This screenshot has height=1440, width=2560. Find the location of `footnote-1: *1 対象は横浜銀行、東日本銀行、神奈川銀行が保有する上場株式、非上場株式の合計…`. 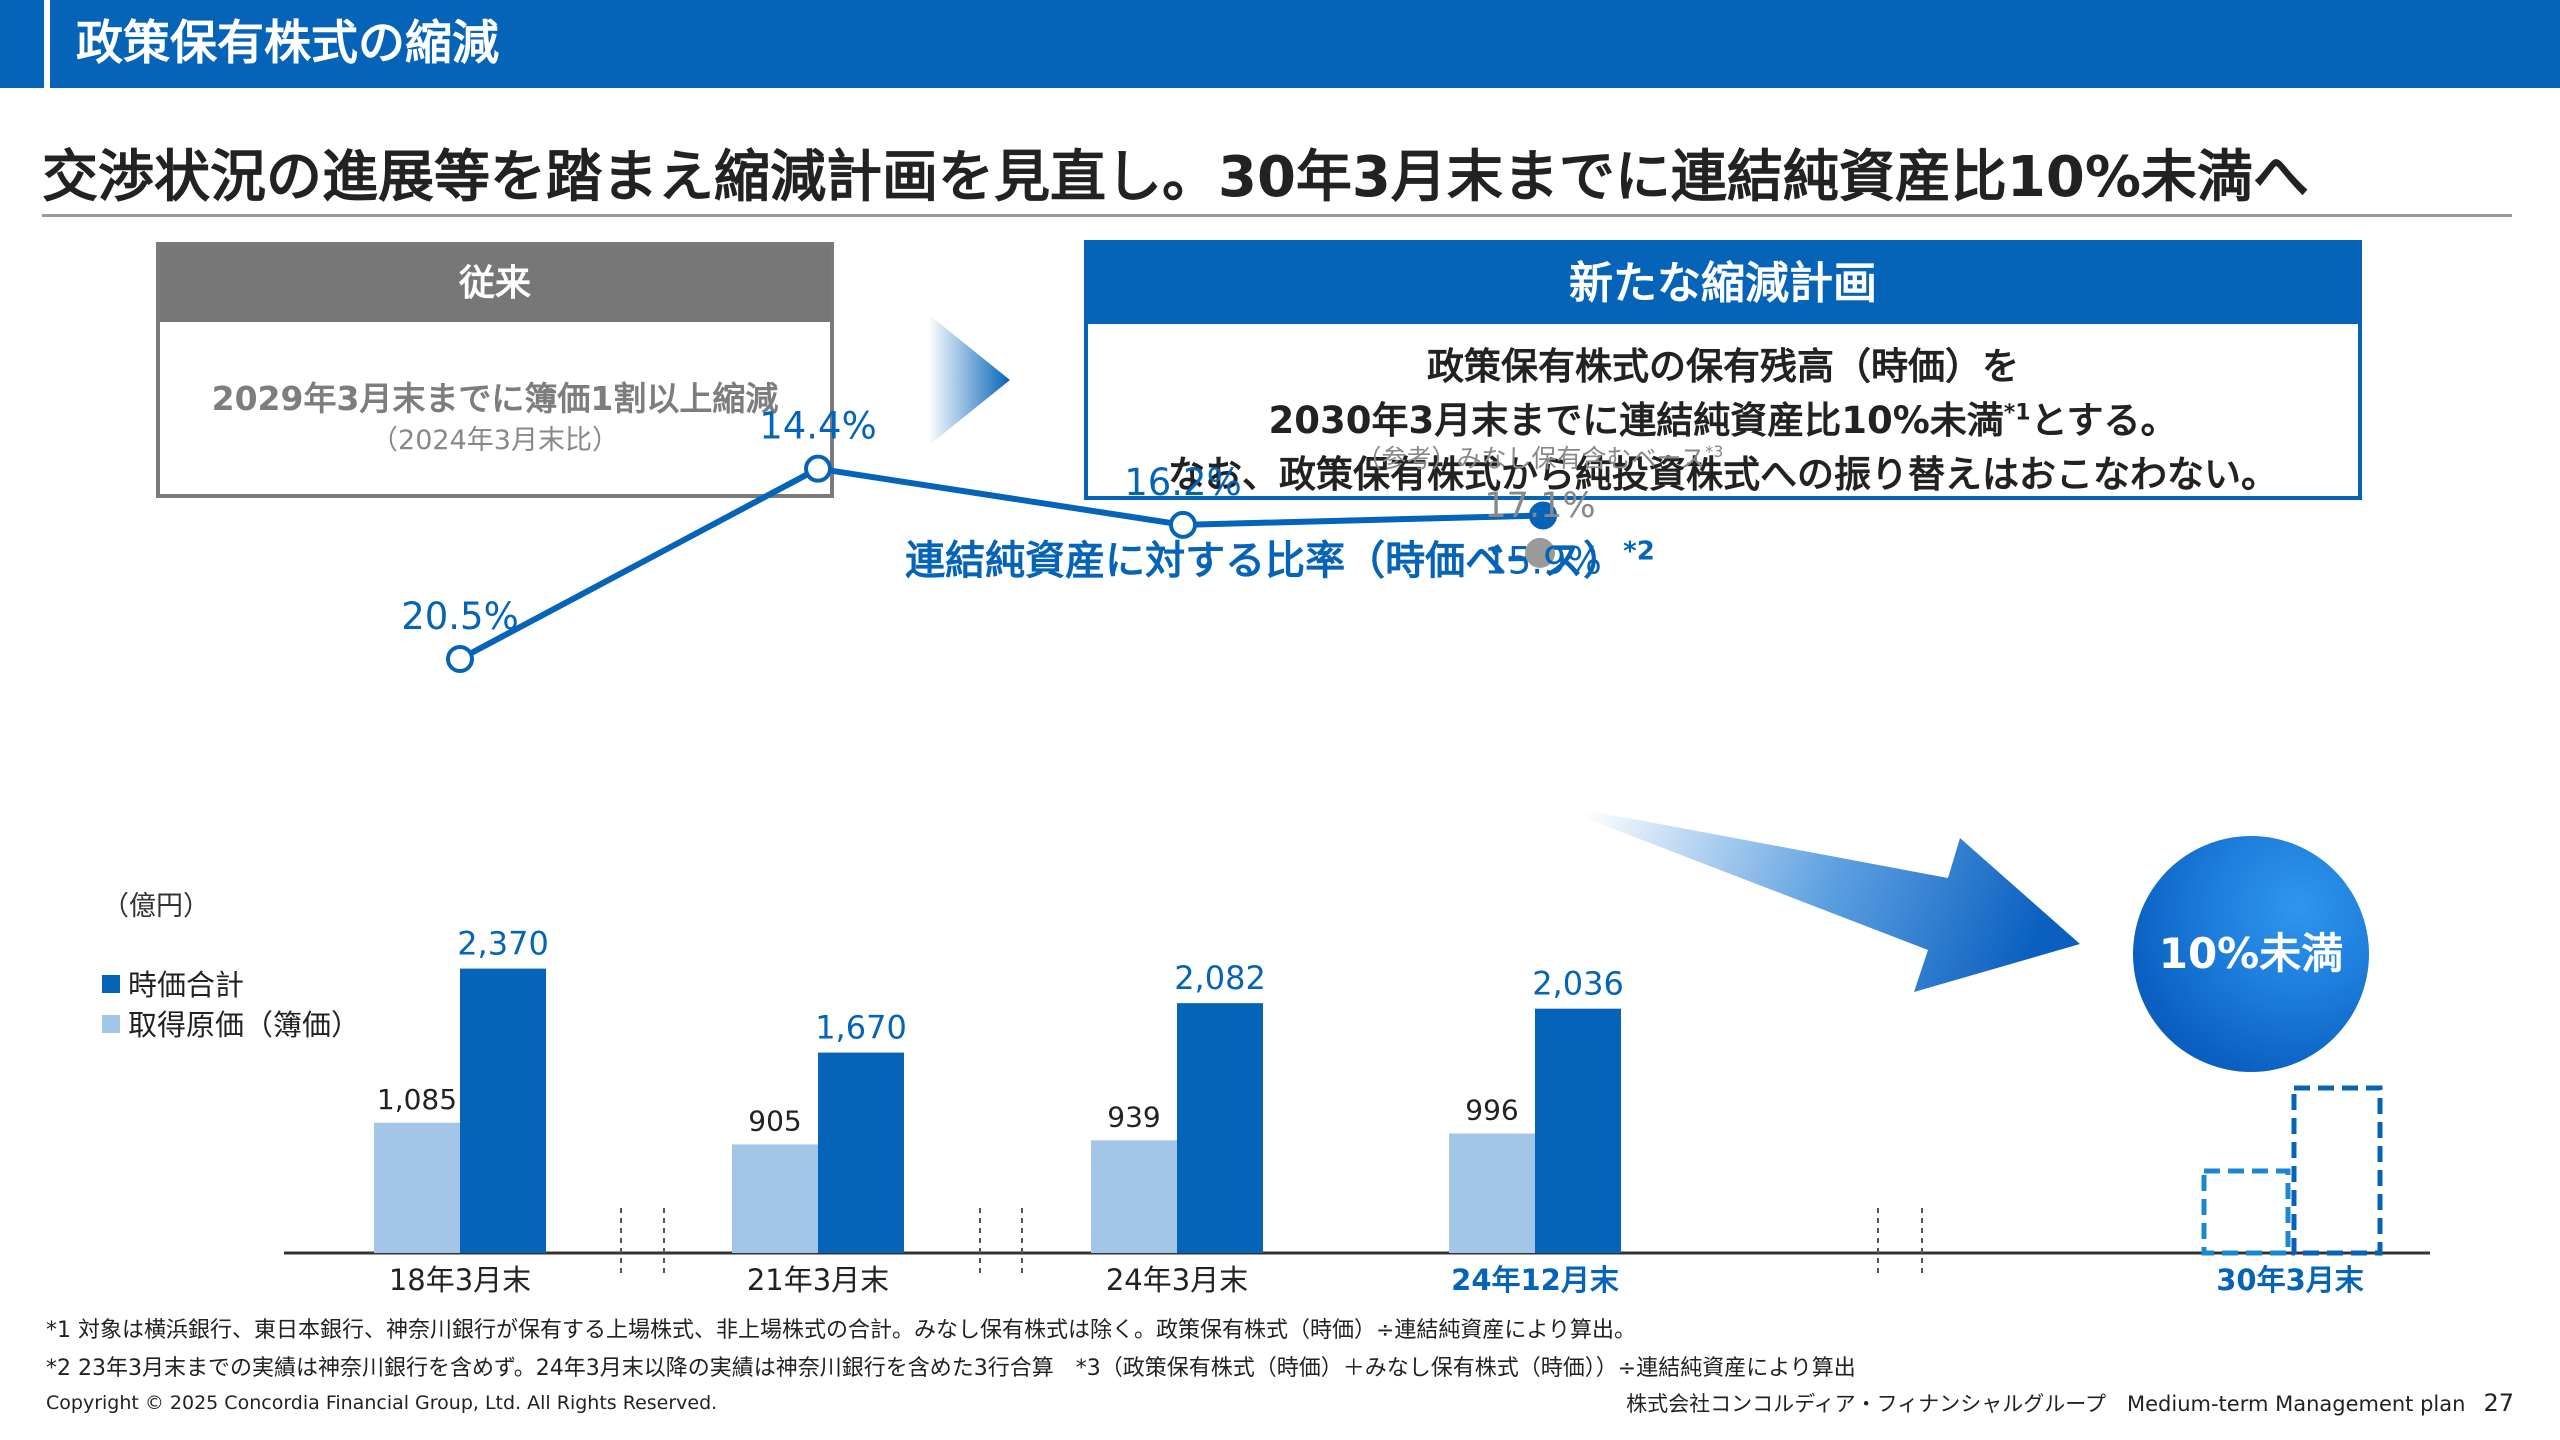

footnote-1: *1 対象は横浜銀行、東日本銀行、神奈川銀行が保有する上場株式、非上場株式の合計… is located at coordinates (841, 1330).